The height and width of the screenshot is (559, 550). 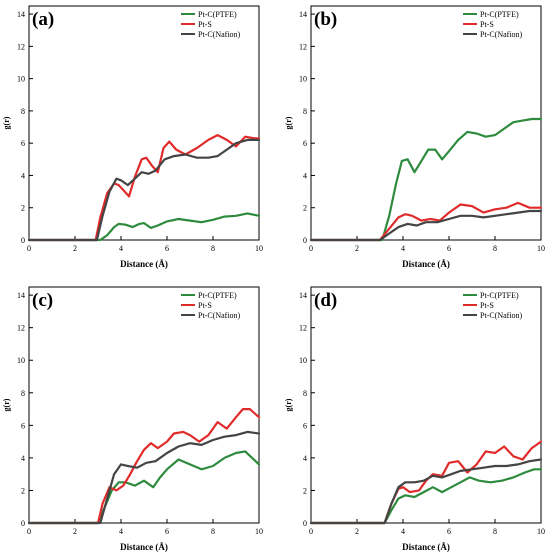 What do you see at coordinates (42, 300) in the screenshot?
I see `panel-label: (c)` at bounding box center [42, 300].